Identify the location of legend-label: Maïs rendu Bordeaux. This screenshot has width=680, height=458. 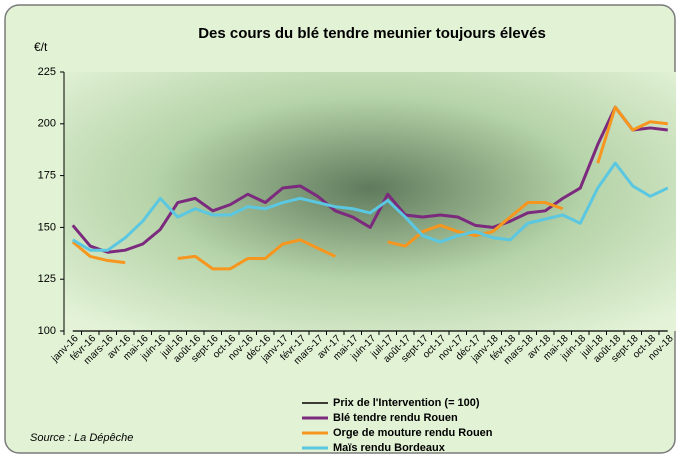
(389, 448).